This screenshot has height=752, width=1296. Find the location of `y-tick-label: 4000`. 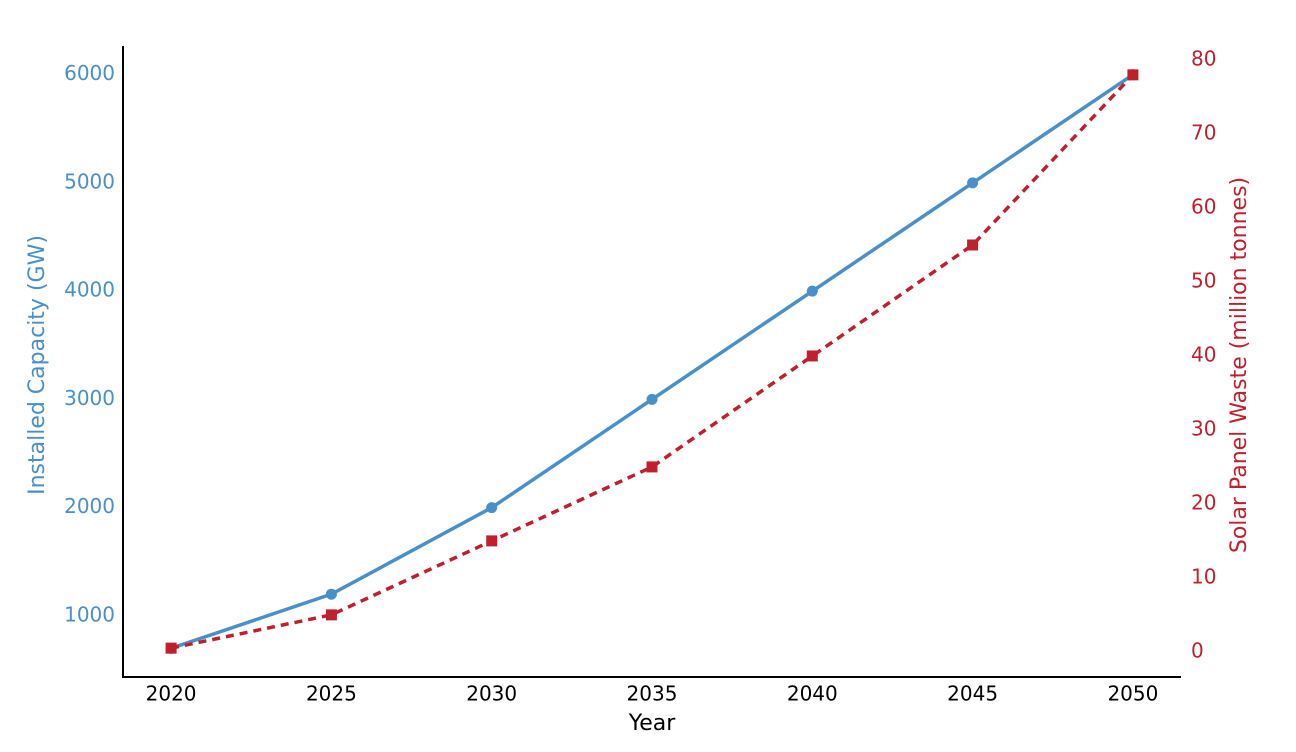

y-tick-label: 4000 is located at coordinates (89, 290).